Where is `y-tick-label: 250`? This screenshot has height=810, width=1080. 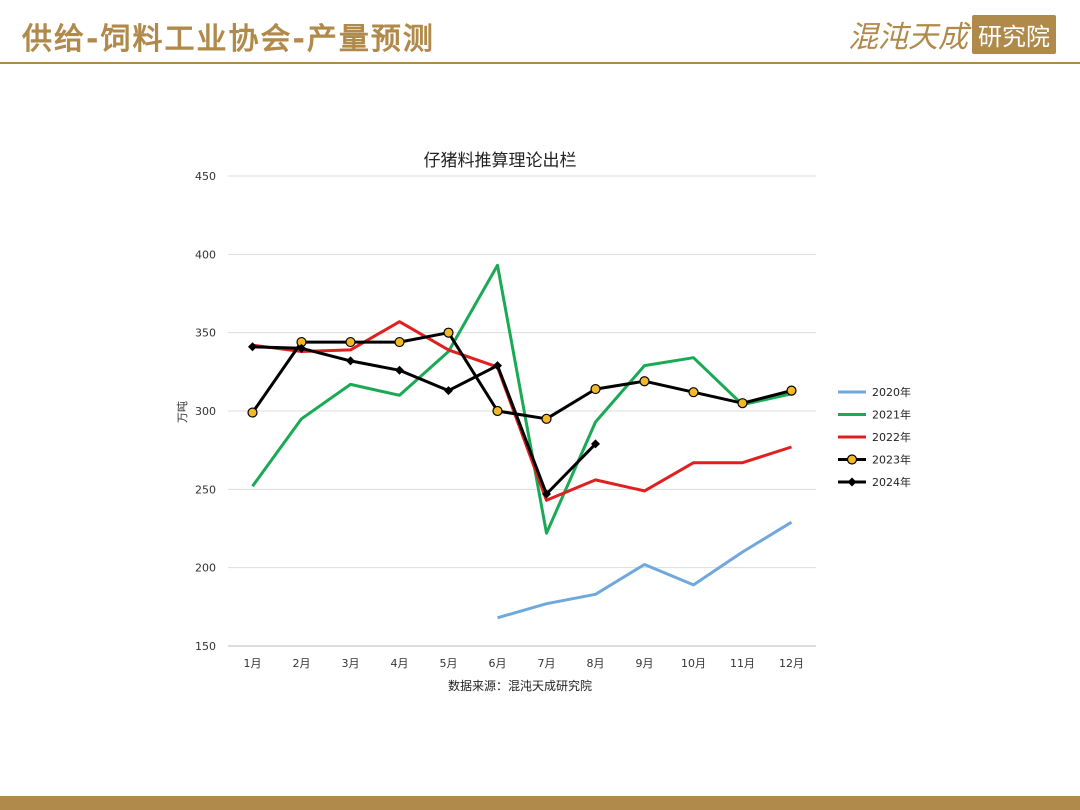
y-tick-label: 250 is located at coordinates (205, 489).